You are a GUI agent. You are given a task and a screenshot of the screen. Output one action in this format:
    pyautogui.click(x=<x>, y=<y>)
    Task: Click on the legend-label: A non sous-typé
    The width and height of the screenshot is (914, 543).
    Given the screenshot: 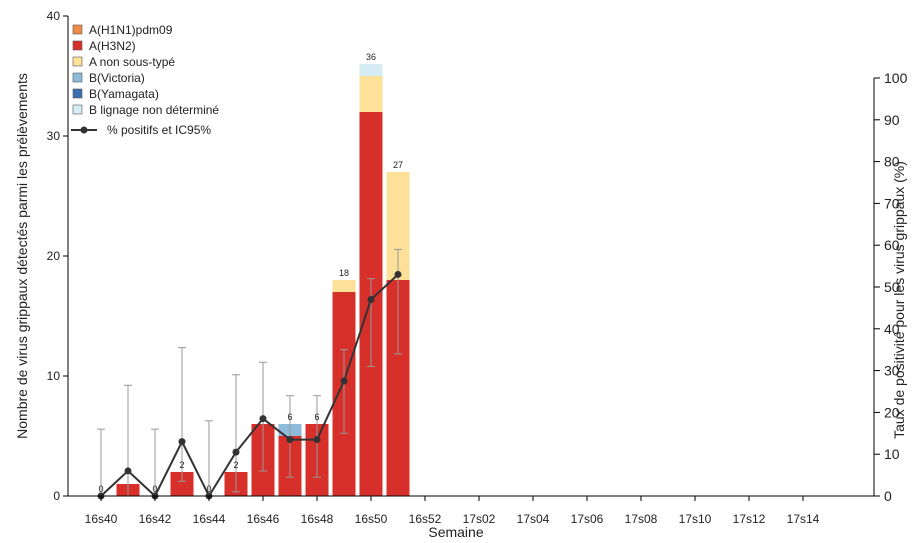 What is the action you would take?
    pyautogui.click(x=132, y=62)
    